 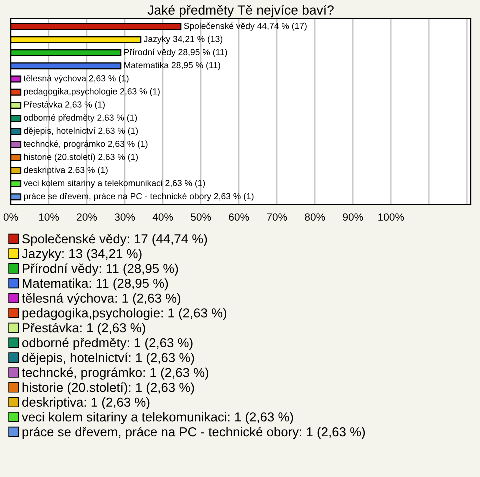 I want to click on data-label: deskriptiva 2,63 % (1), so click(x=66, y=171).